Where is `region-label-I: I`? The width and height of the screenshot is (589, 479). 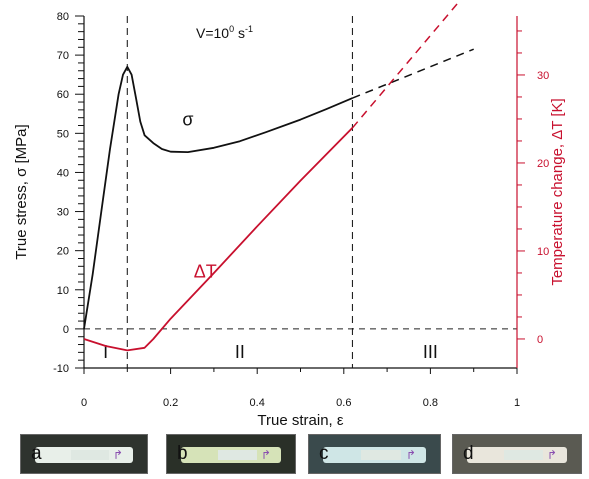 region-label-I: I is located at coordinates (105, 352).